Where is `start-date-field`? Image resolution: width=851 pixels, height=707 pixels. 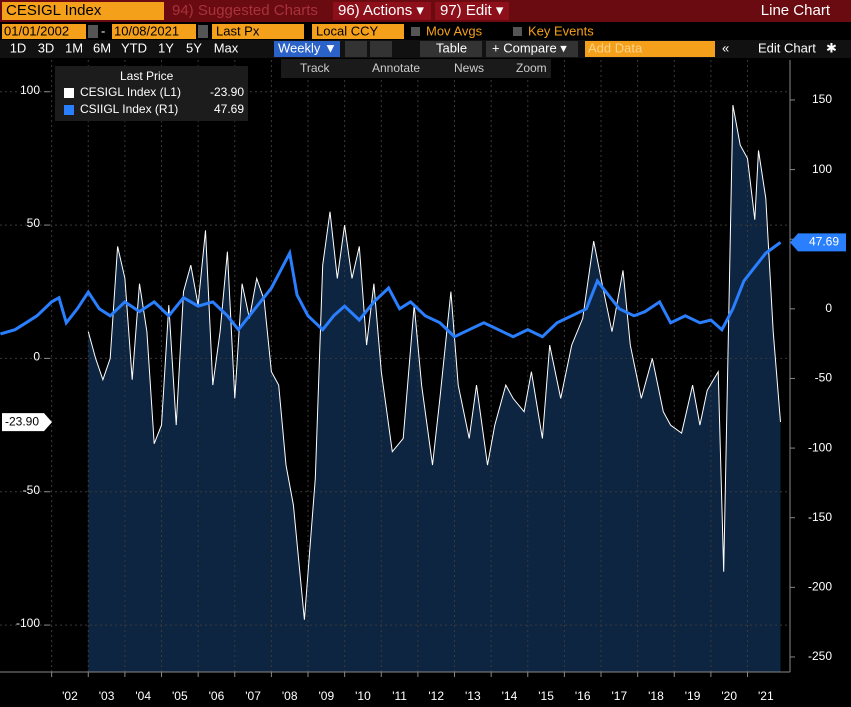 start-date-field is located at coordinates (44, 31).